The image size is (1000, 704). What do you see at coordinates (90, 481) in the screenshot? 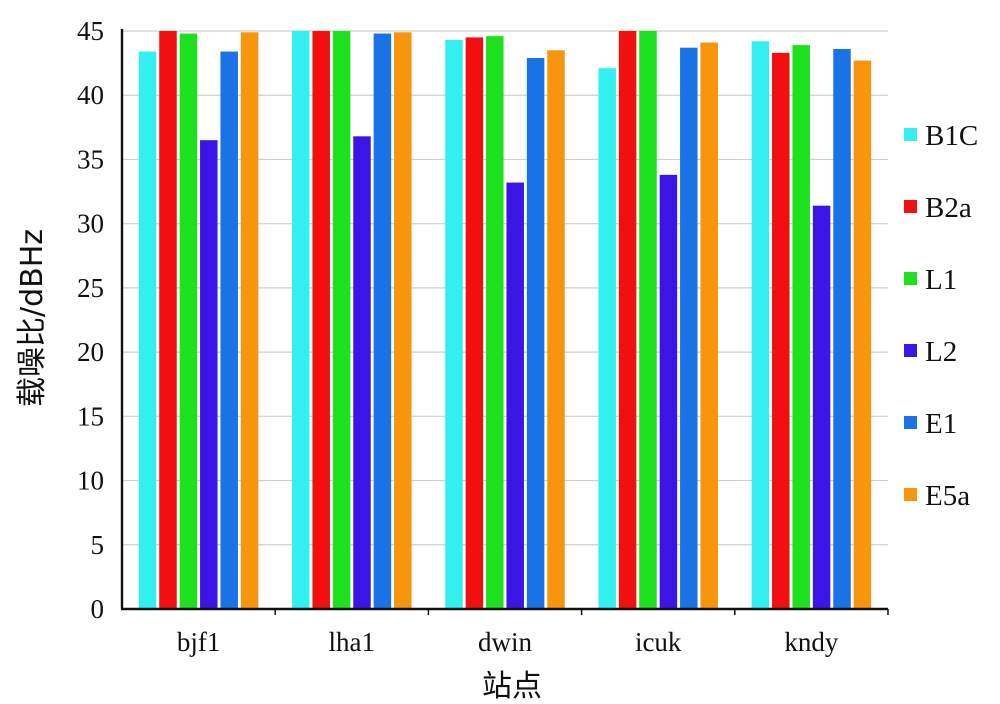
I see `y-tick-label: 10` at bounding box center [90, 481].